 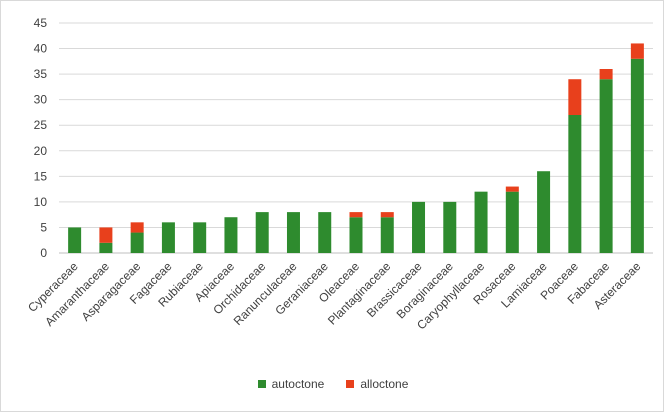 I want to click on bar-autoctone-oleaceae, so click(x=356, y=235).